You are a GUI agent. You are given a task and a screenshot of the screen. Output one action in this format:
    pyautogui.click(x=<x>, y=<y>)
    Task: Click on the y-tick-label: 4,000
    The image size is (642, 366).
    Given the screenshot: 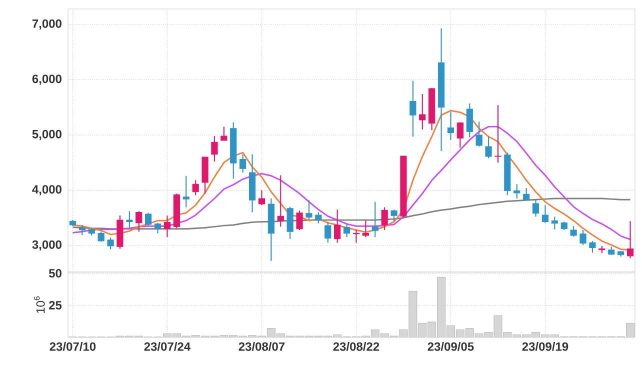 What is the action you would take?
    pyautogui.click(x=47, y=190)
    